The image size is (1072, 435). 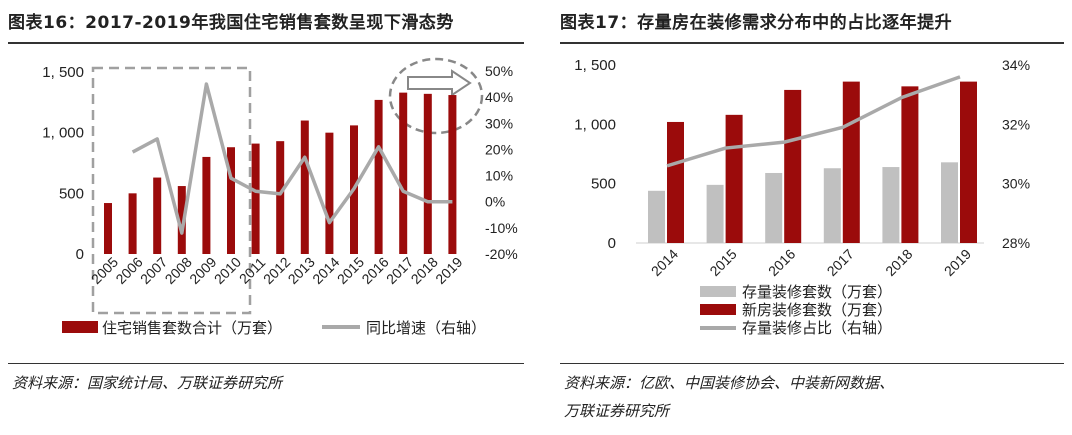 I want to click on bar-new-2017, so click(x=851, y=162).